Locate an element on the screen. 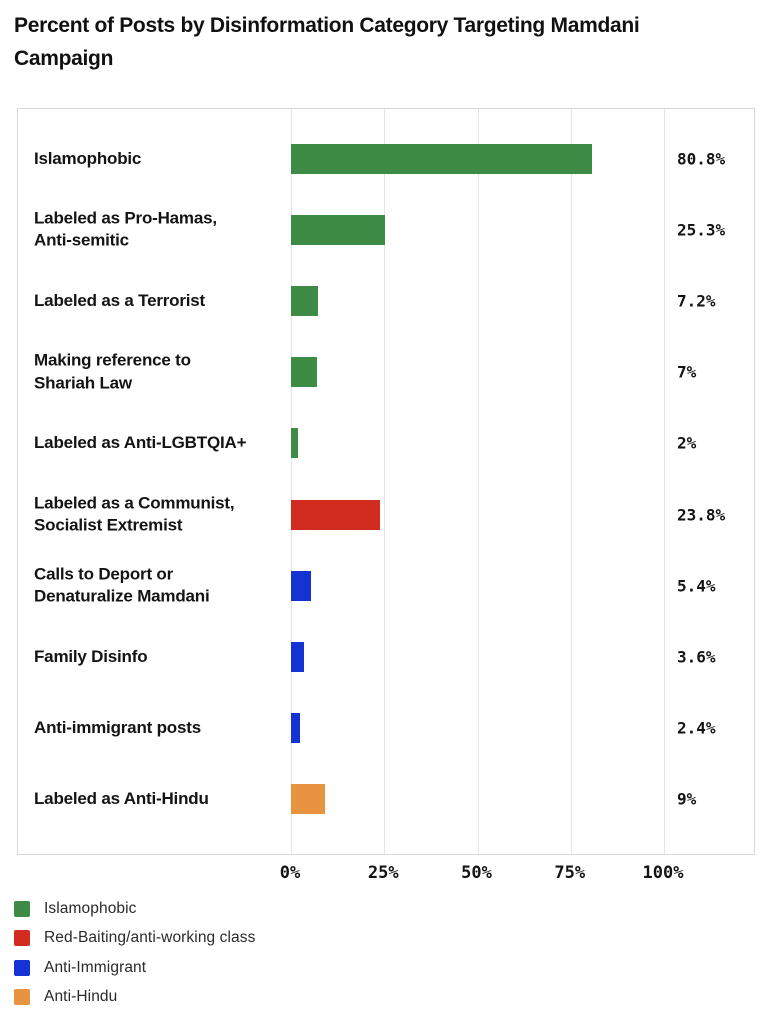 The width and height of the screenshot is (771, 1030). legend-label: Anti-Immigrant is located at coordinates (95, 967).